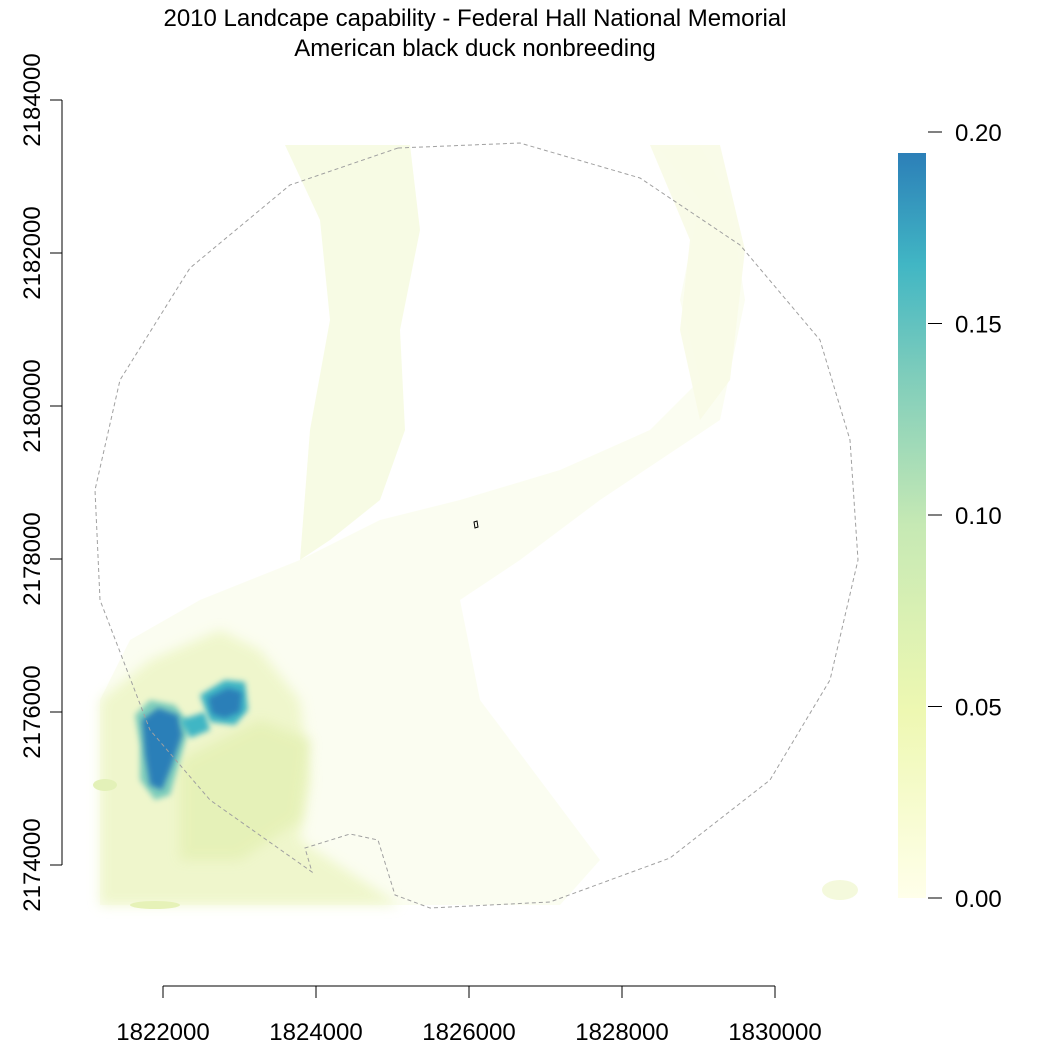 This screenshot has width=1050, height=1050. I want to click on raster-hotspot-west-core, so click(162, 749).